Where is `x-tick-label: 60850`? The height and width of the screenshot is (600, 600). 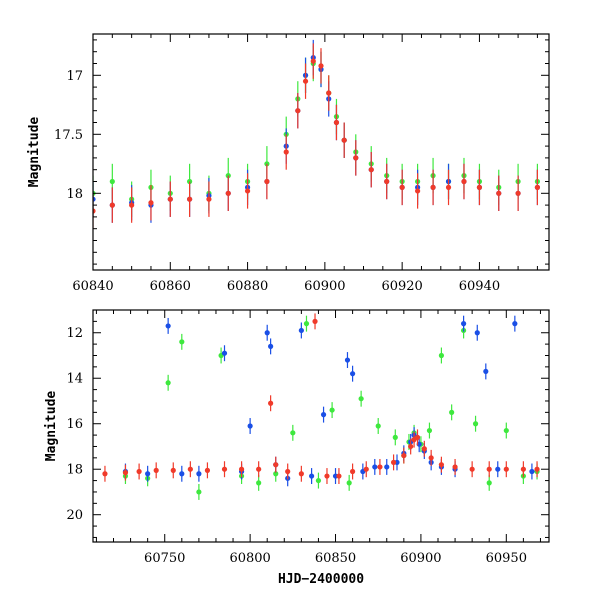
x-tick-label: 60850 is located at coordinates (335, 558).